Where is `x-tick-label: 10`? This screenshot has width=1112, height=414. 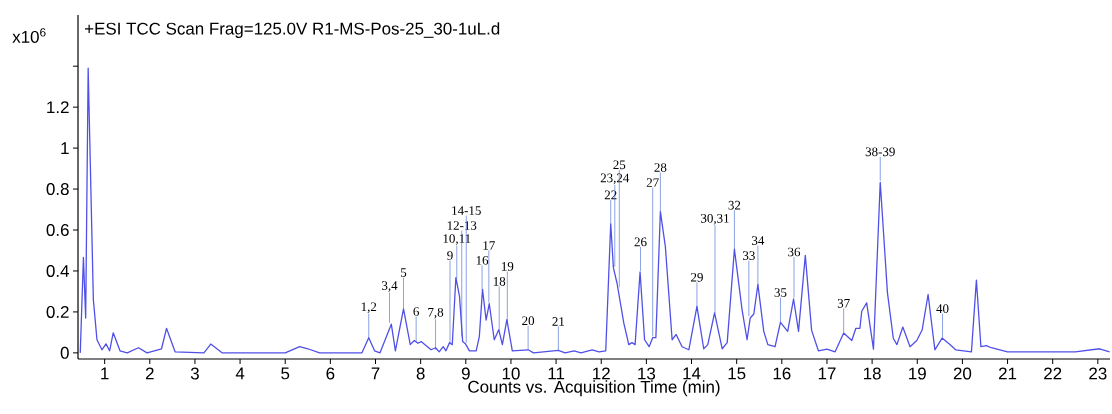
x-tick-label: 10 is located at coordinates (511, 373).